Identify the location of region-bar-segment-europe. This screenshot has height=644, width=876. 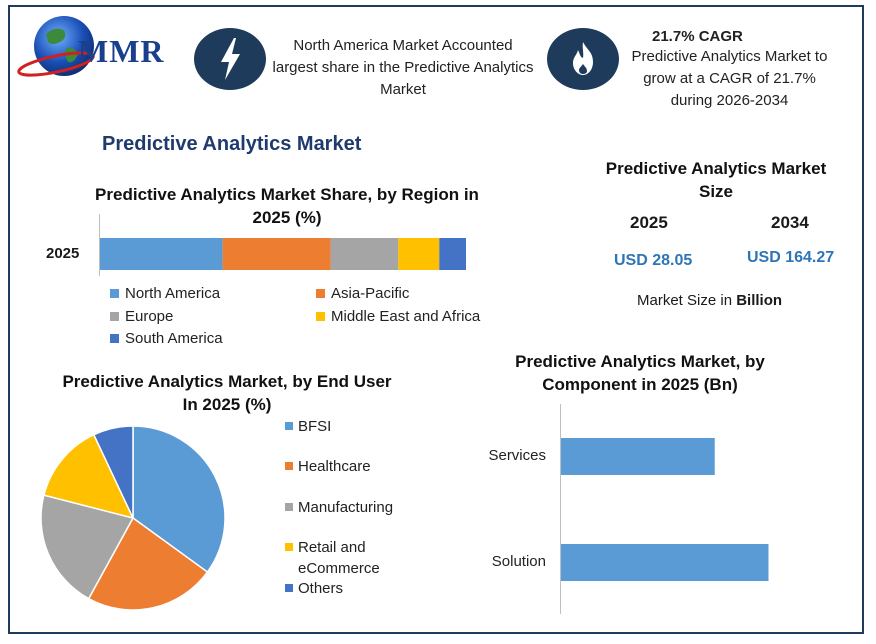
(364, 254).